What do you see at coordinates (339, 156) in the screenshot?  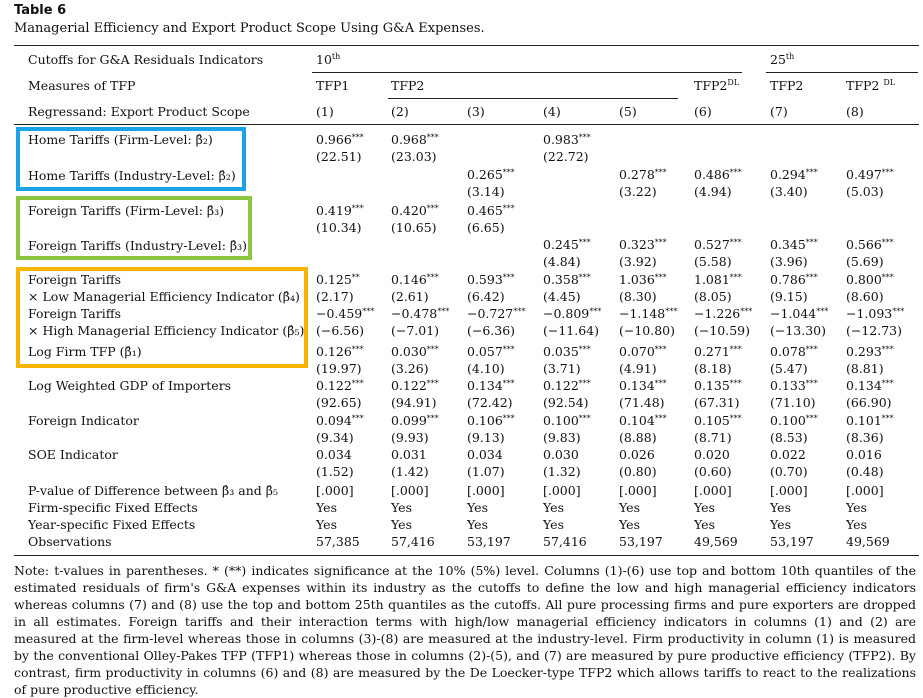 I see `t-value: (22.51)` at bounding box center [339, 156].